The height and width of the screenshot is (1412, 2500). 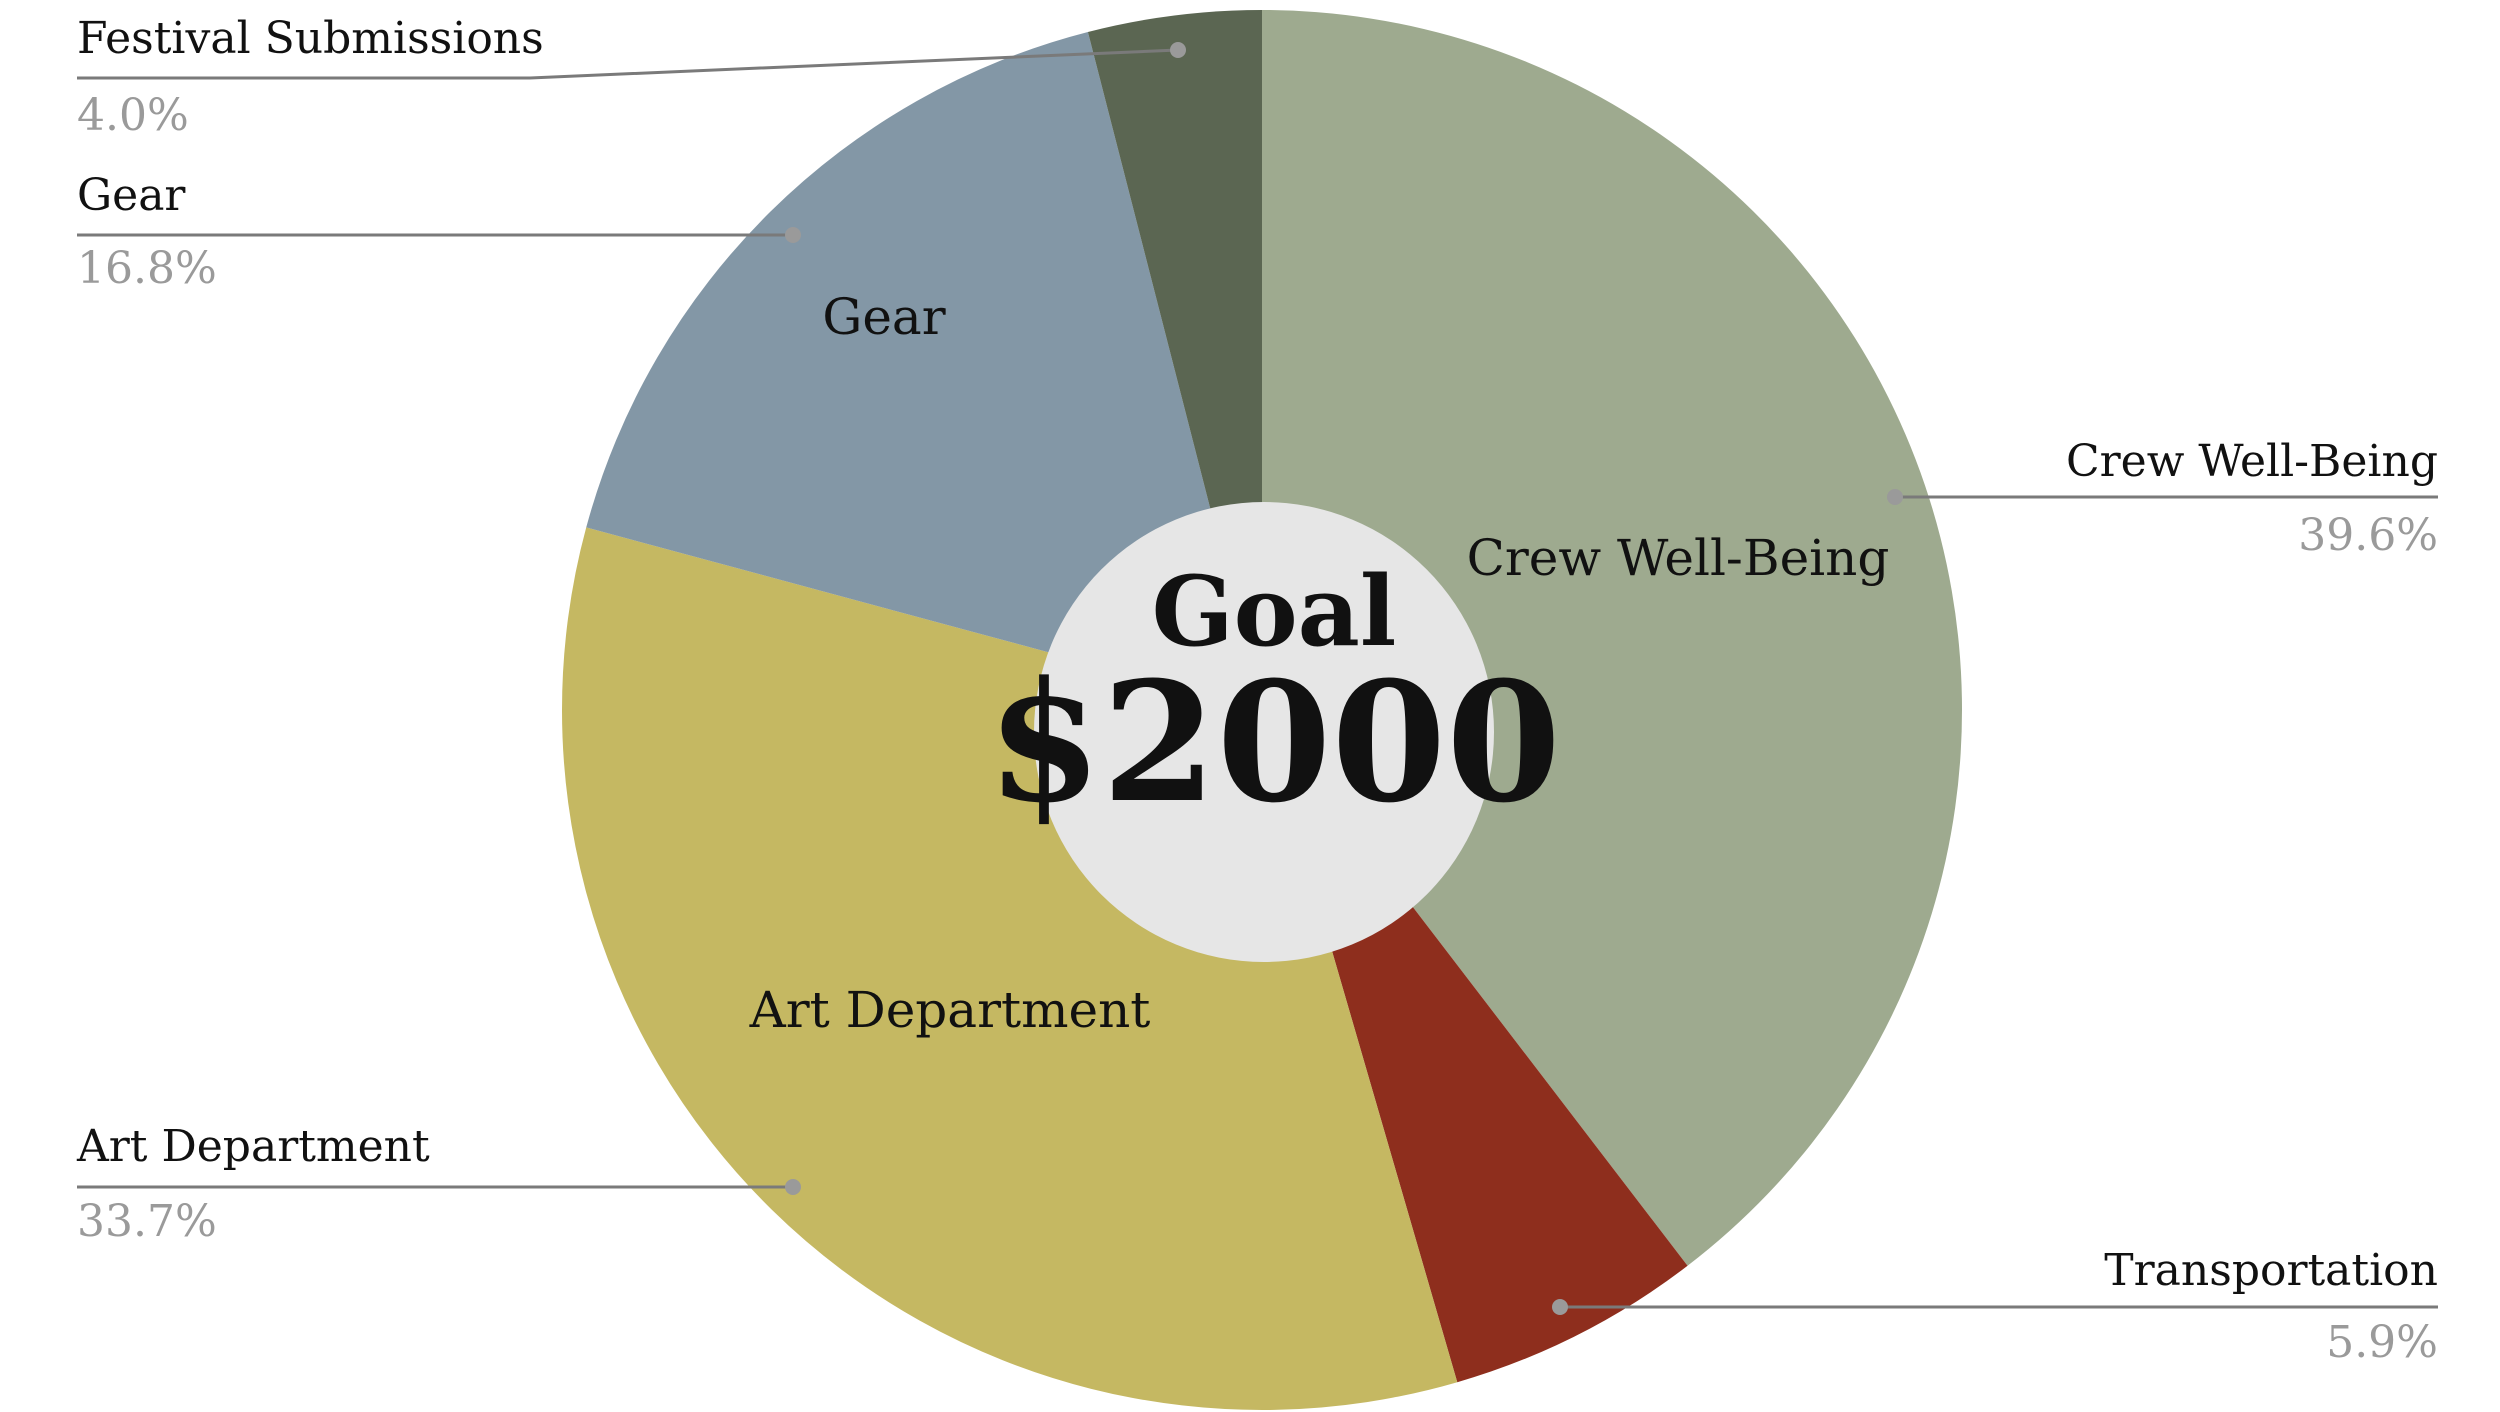 What do you see at coordinates (883, 317) in the screenshot?
I see `slice-inside-label: Gear` at bounding box center [883, 317].